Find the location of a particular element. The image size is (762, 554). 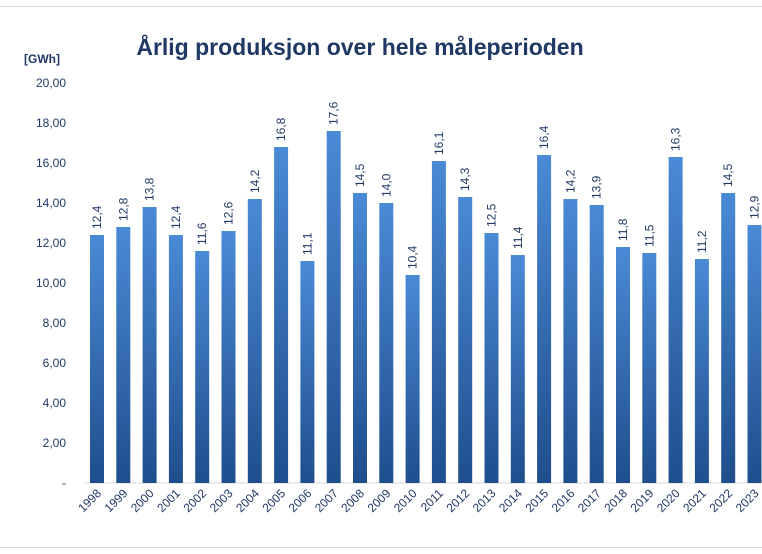

bar-2016 is located at coordinates (570, 341).